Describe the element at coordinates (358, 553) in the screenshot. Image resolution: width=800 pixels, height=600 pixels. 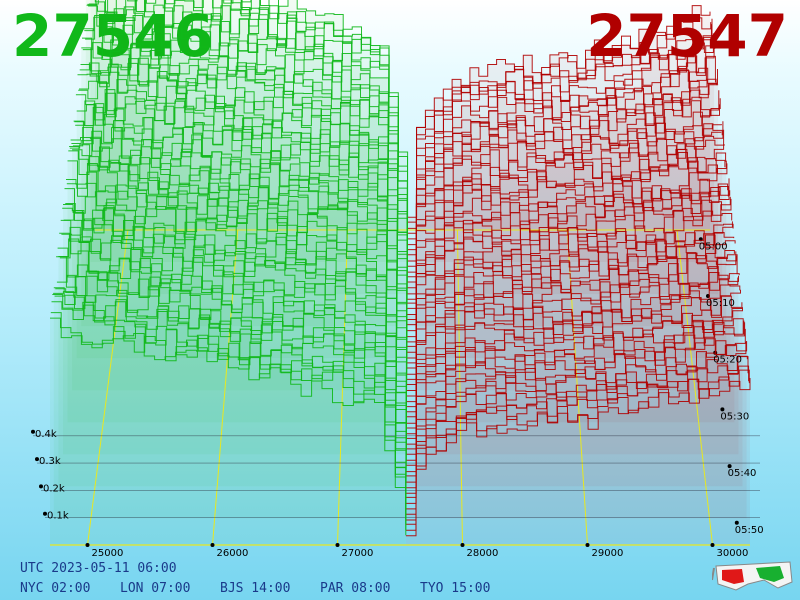
I see `x-tick-label: 27000` at that location.